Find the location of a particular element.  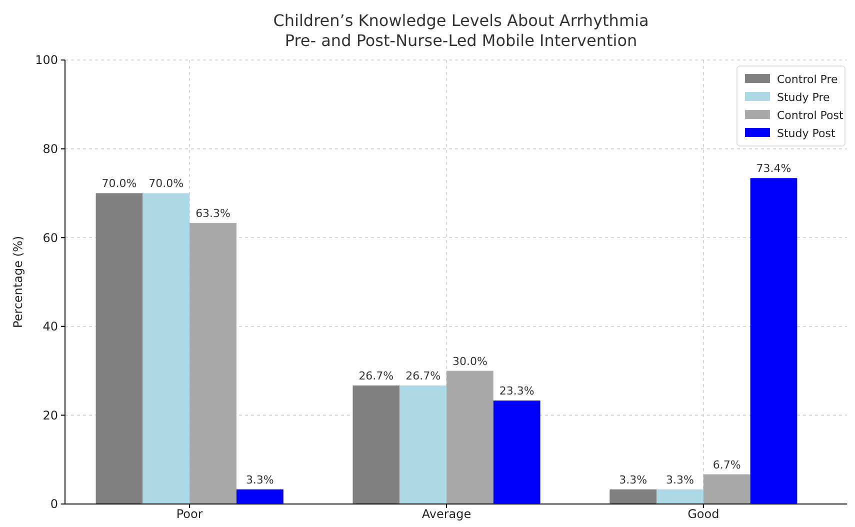

legend-label: Control Post is located at coordinates (810, 115).